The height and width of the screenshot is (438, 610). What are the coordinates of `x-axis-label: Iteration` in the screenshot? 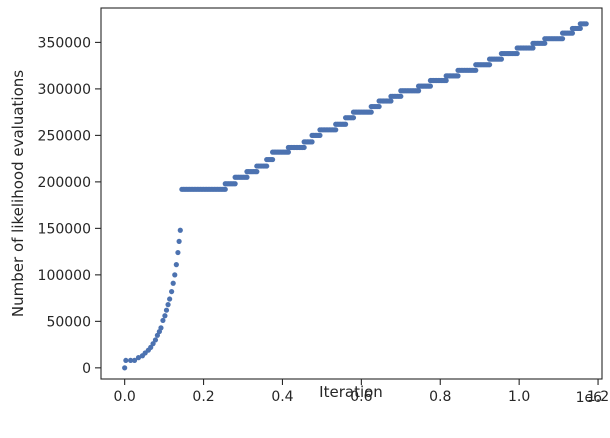 It's located at (351, 392).